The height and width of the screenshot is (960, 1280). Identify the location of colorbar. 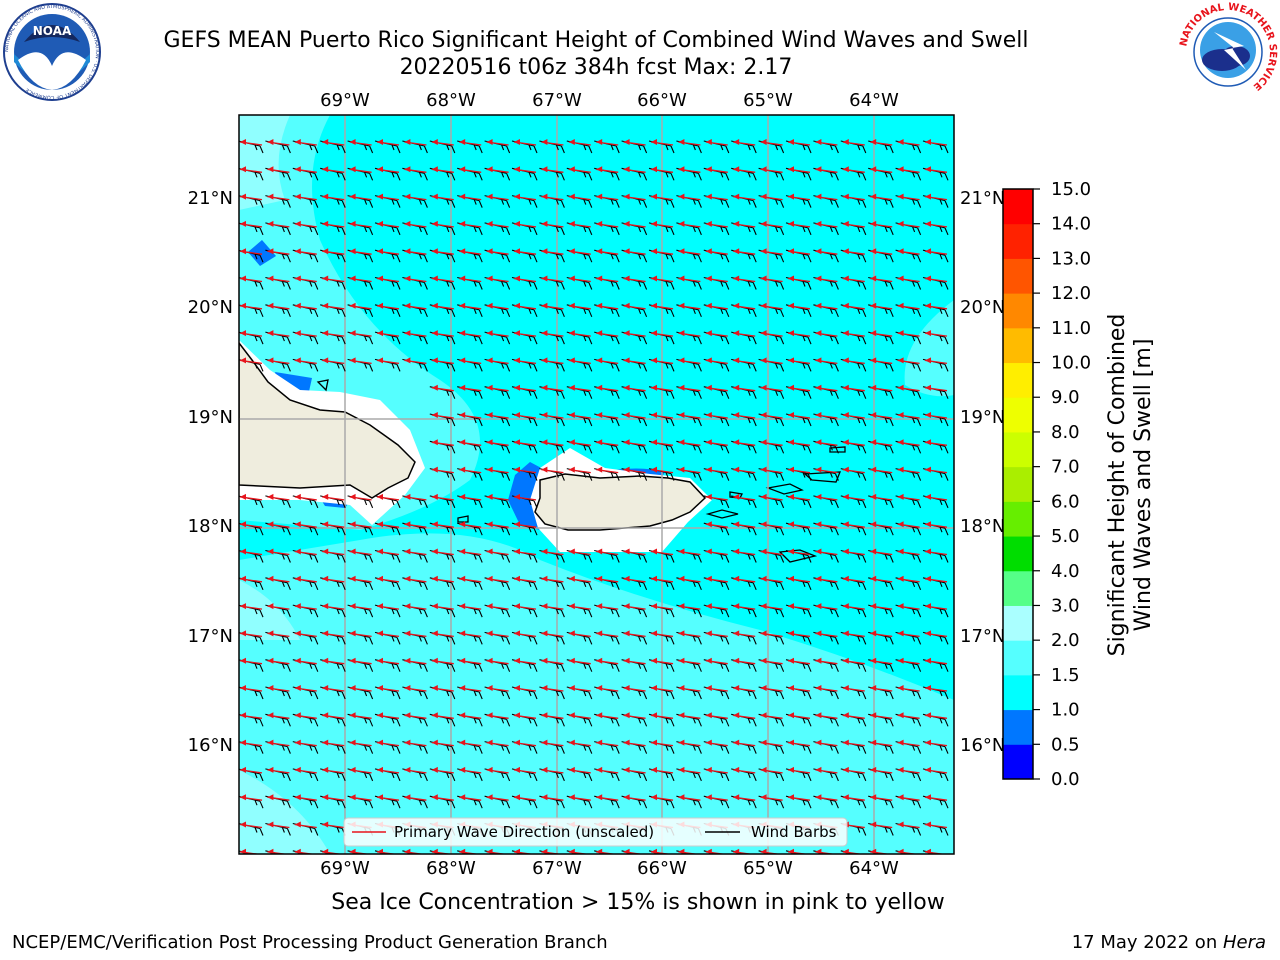
(1018, 484).